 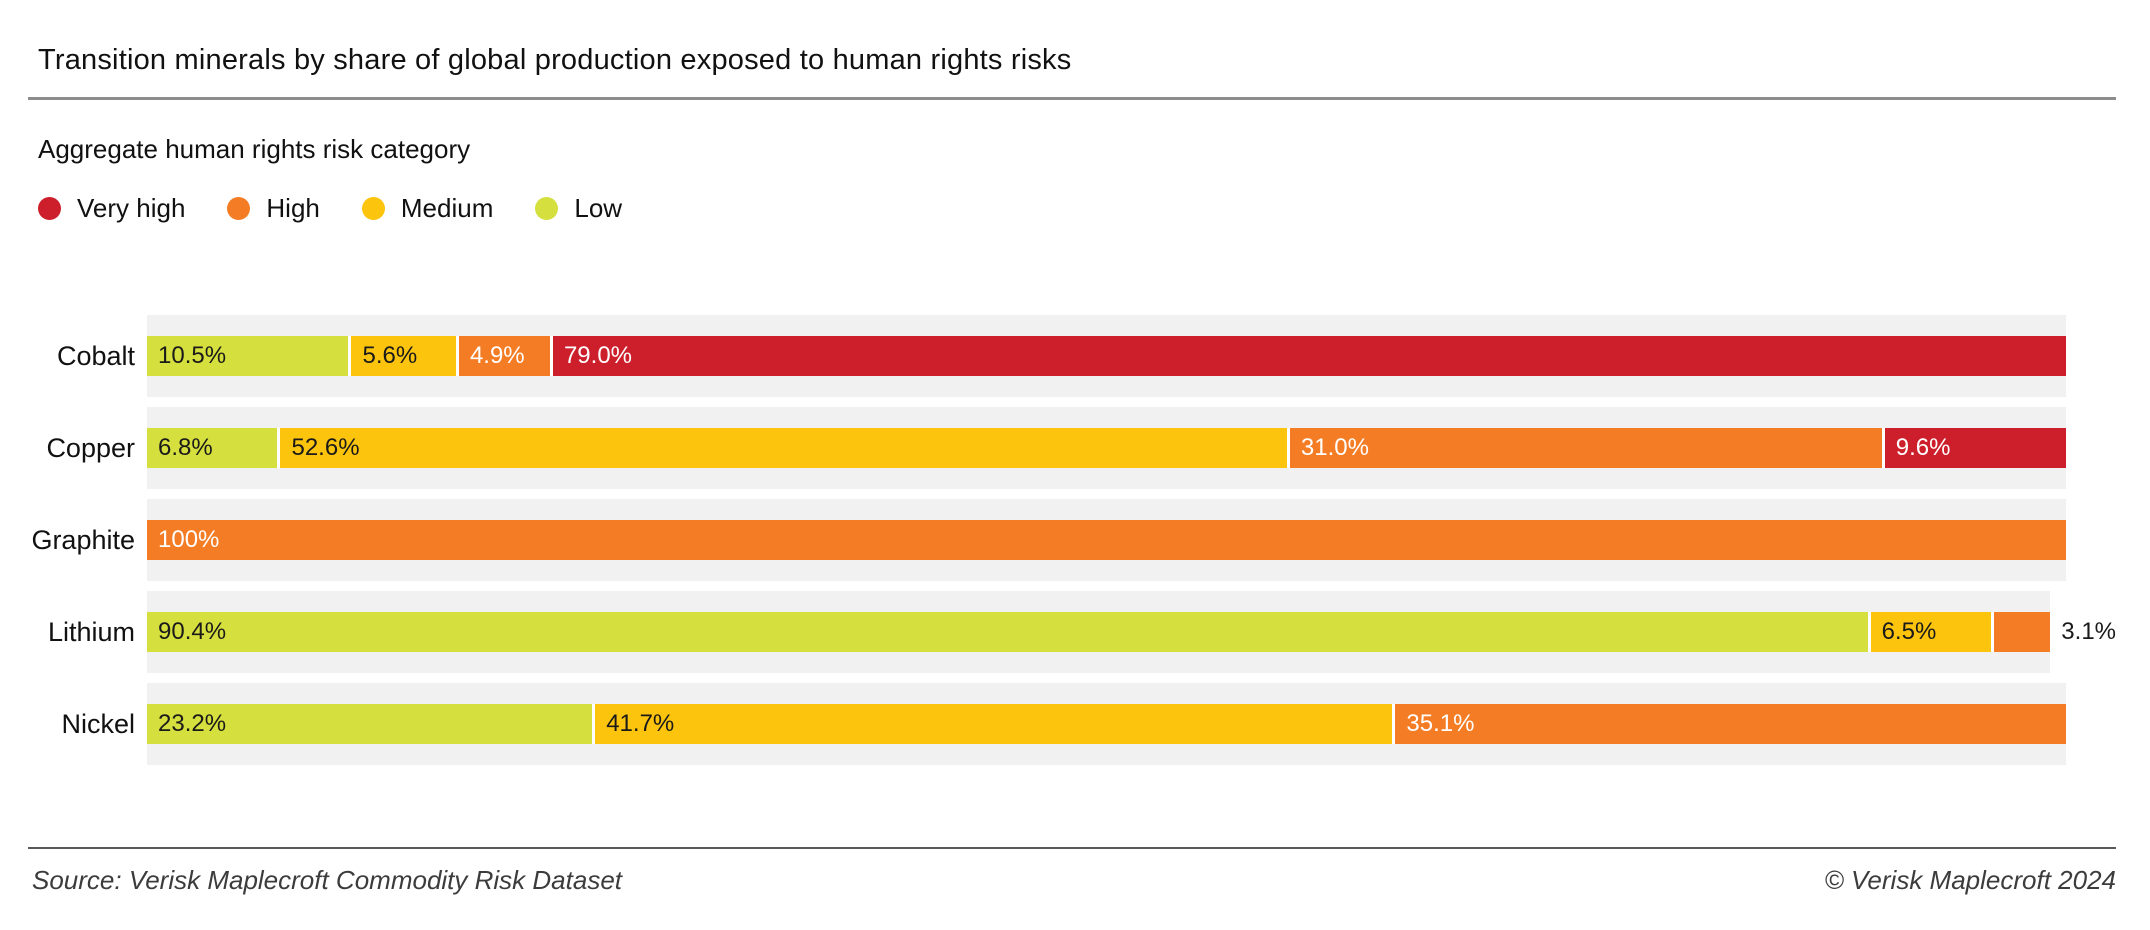 What do you see at coordinates (1923, 447) in the screenshot?
I see `segment-value-label: 9.6%` at bounding box center [1923, 447].